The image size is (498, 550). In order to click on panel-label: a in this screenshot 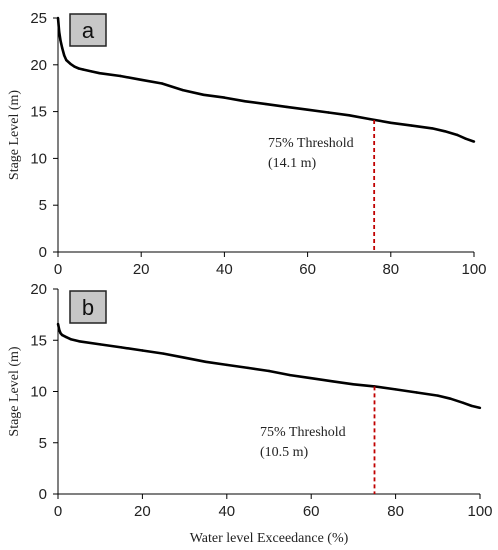, I will do `click(88, 30)`.